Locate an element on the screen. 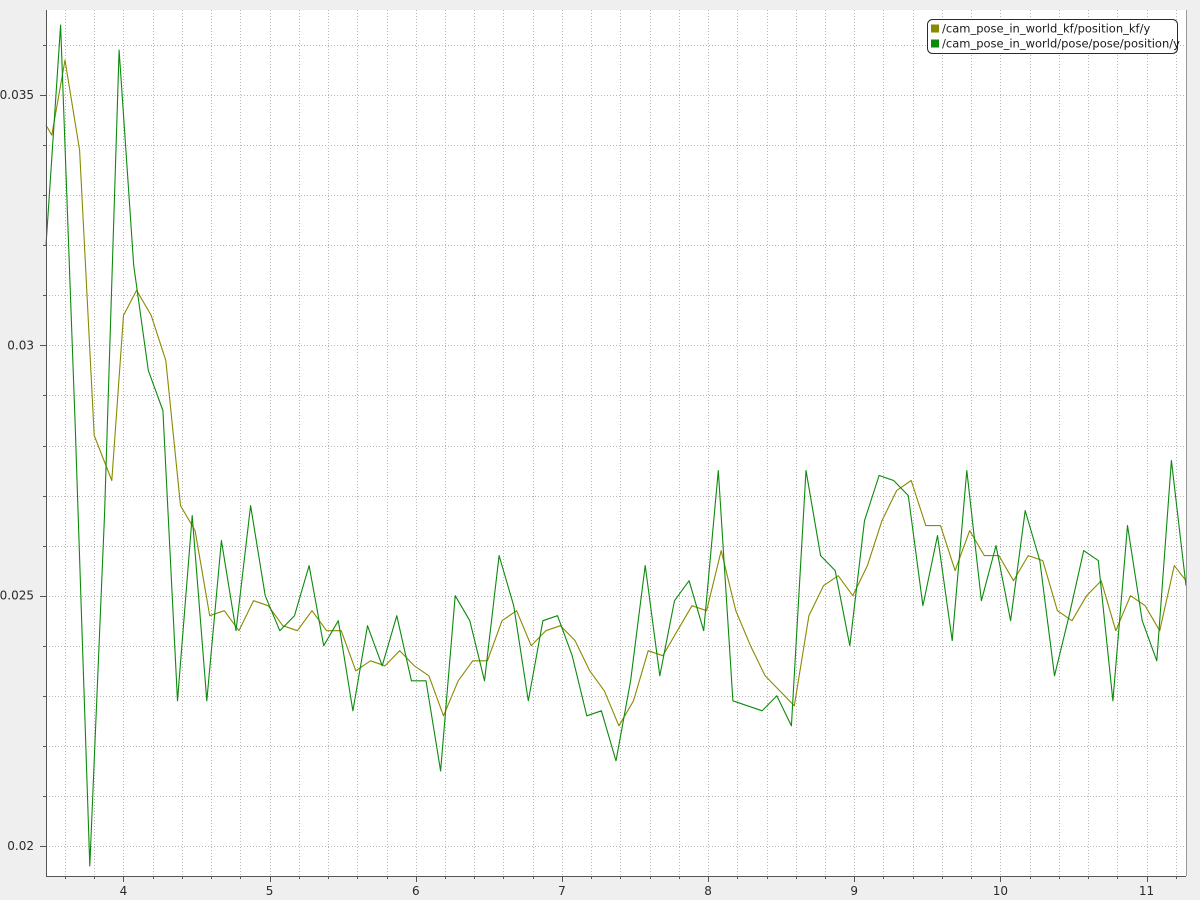  y-axis-ticks: 0.02 0.025 0.03 0.035 is located at coordinates (23, 449).